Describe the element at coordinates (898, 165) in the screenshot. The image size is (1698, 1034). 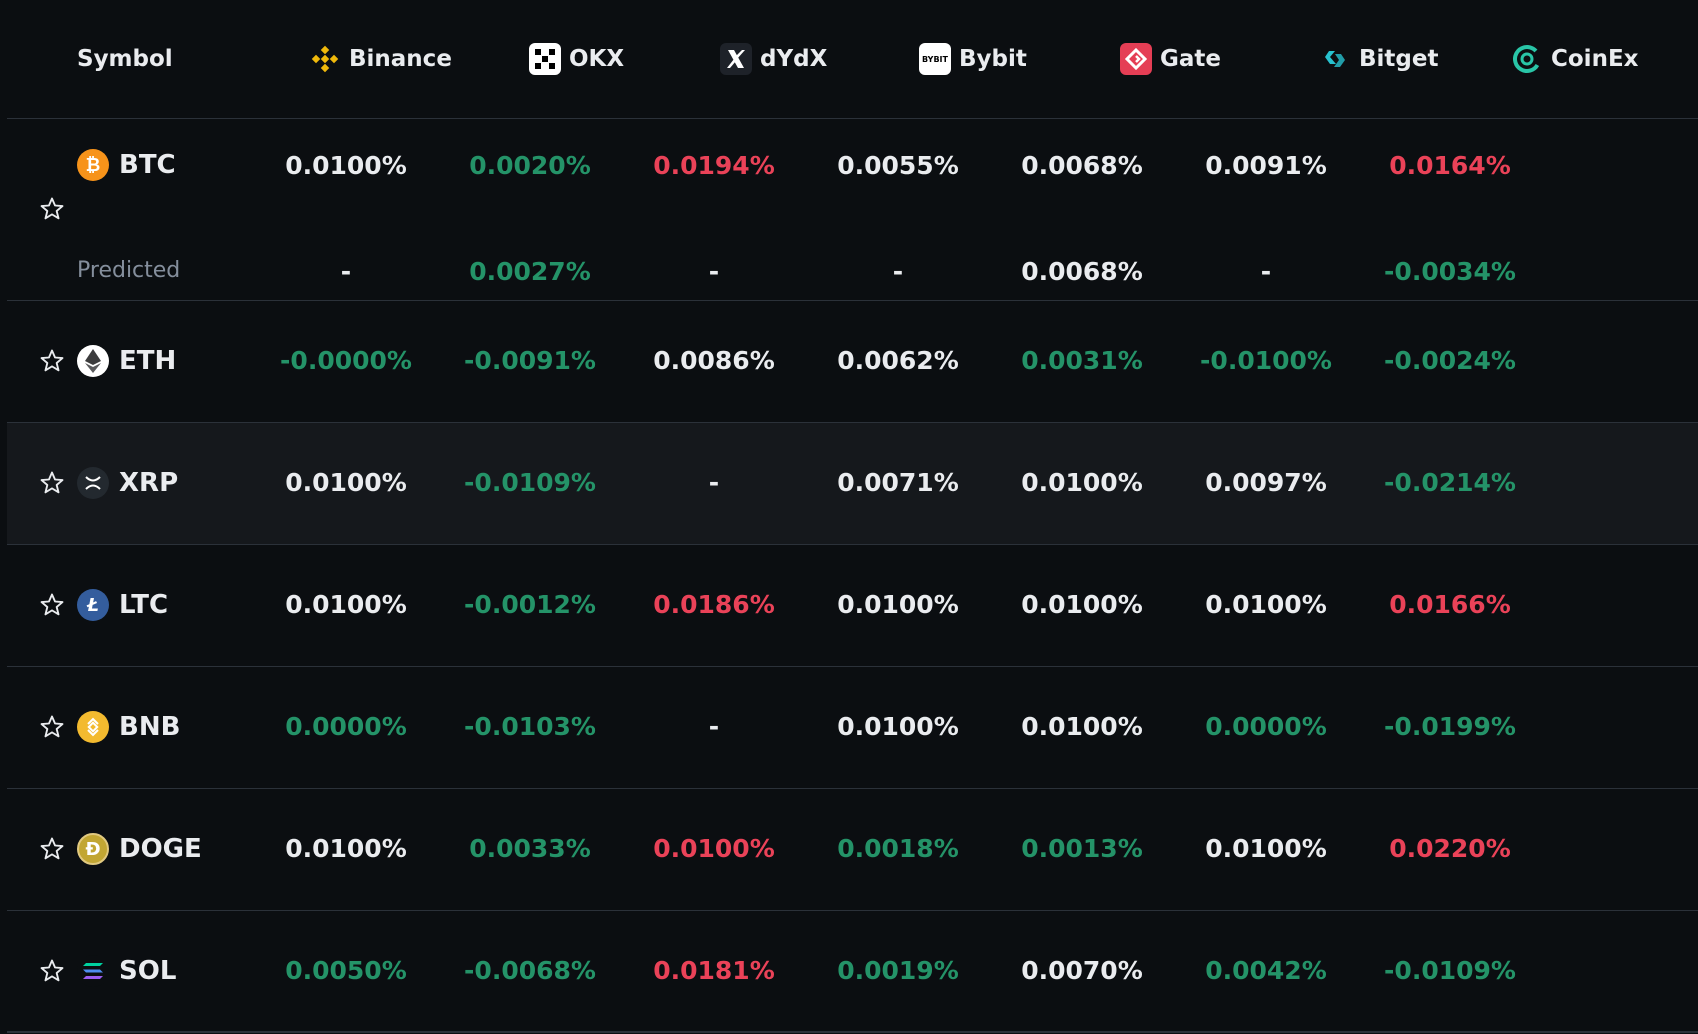
I see `funding-rate-cell-bybit: 0.0055%` at that location.